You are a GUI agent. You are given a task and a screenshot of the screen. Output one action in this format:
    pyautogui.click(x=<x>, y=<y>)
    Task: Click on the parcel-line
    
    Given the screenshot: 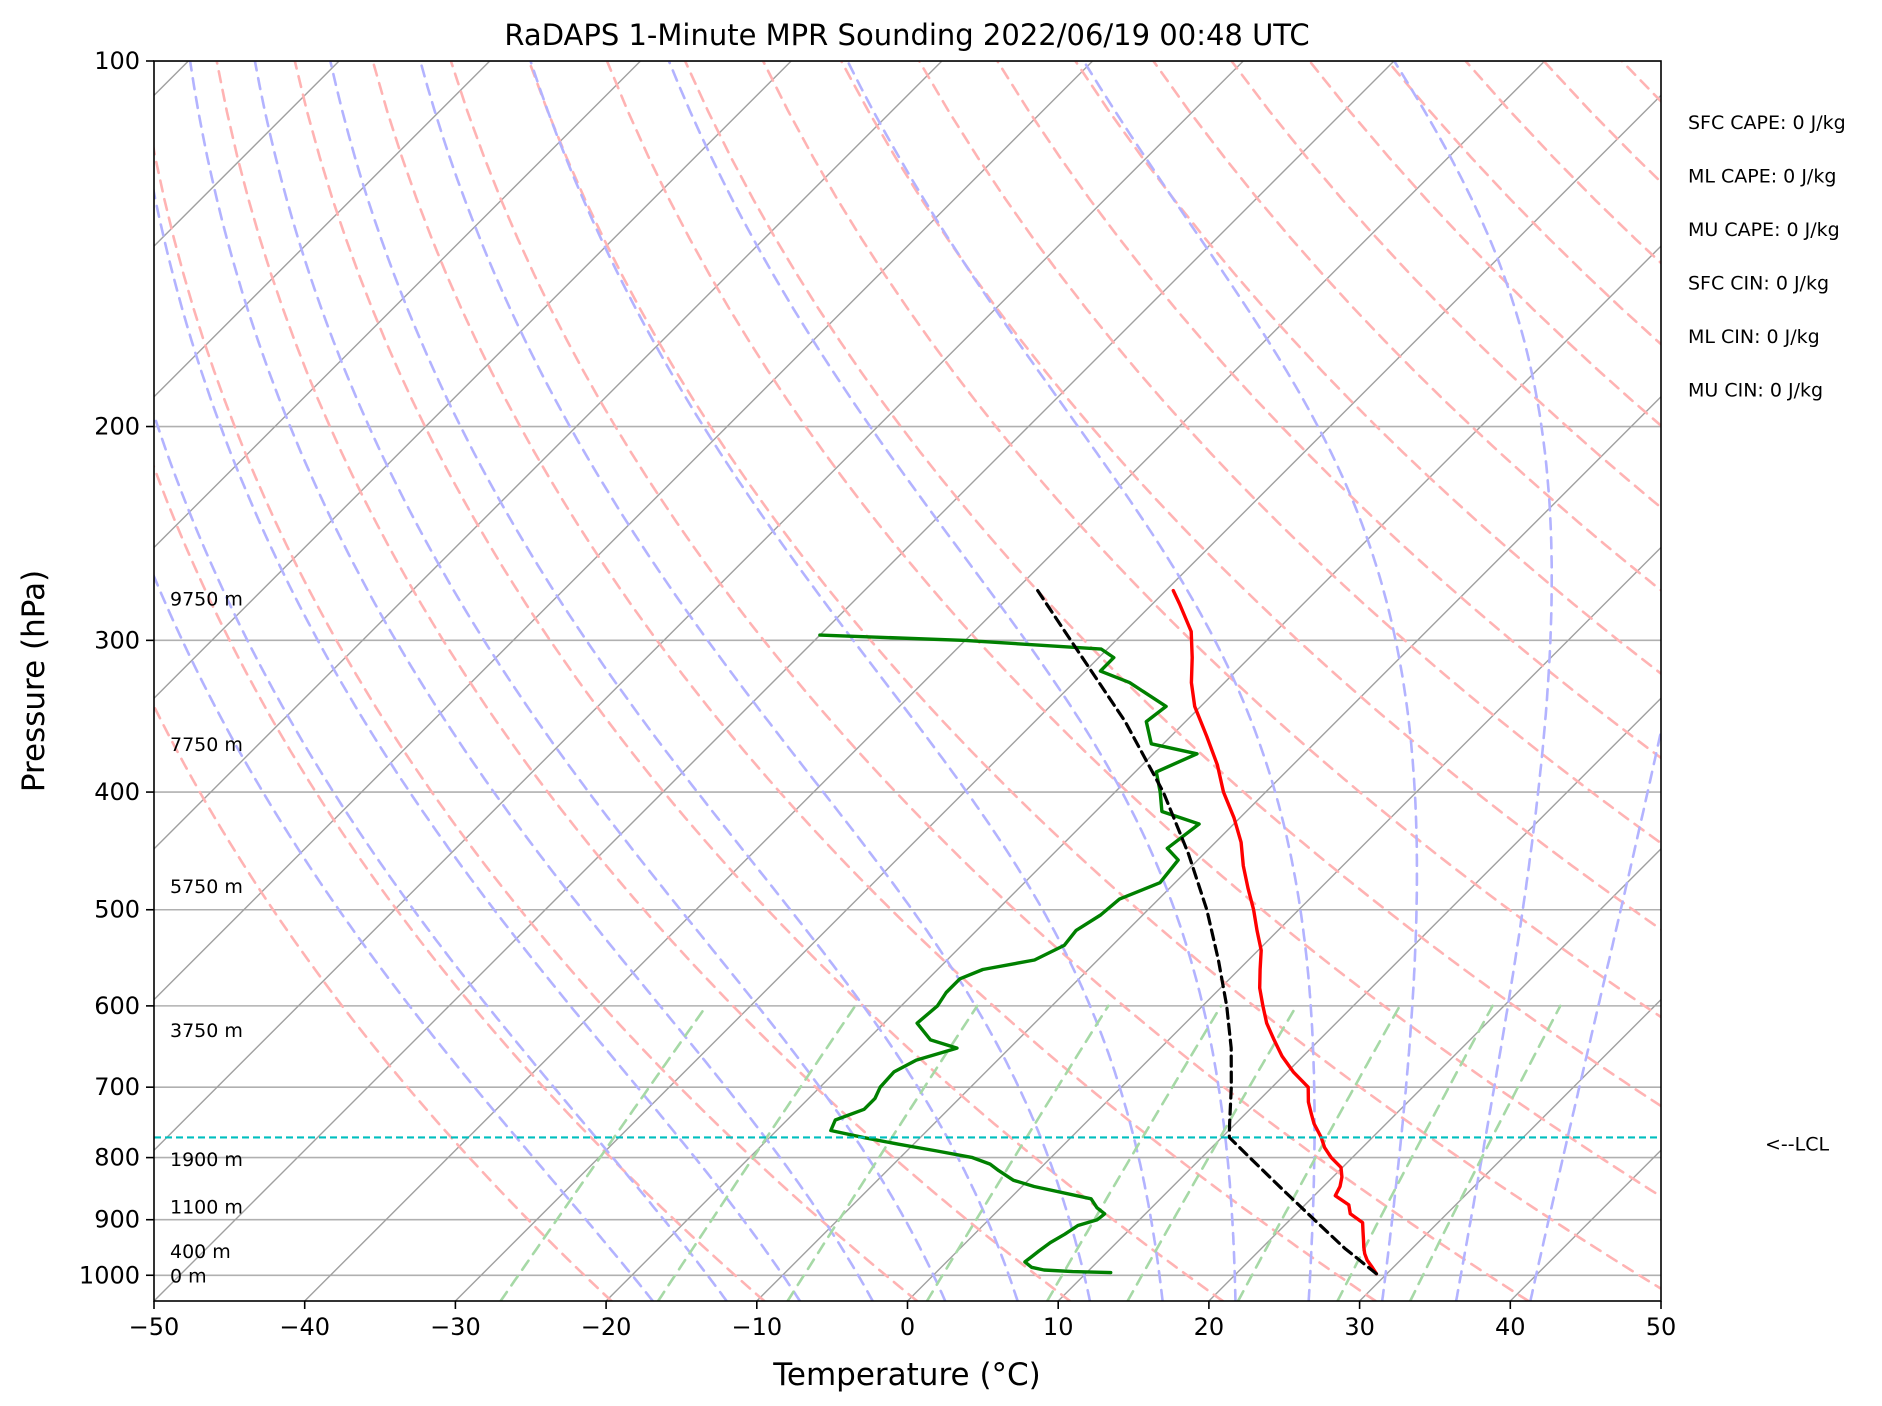 What is the action you would take?
    pyautogui.click(x=1207, y=932)
    